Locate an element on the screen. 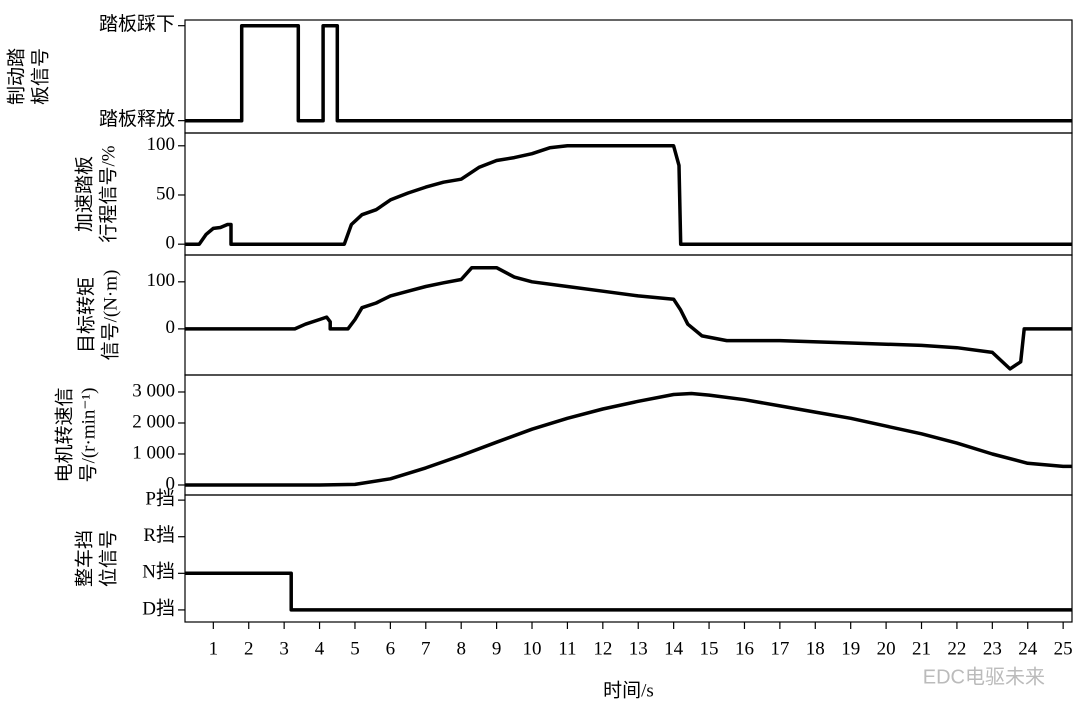  y-tick-label: 踏板踩下 is located at coordinates (137, 24).